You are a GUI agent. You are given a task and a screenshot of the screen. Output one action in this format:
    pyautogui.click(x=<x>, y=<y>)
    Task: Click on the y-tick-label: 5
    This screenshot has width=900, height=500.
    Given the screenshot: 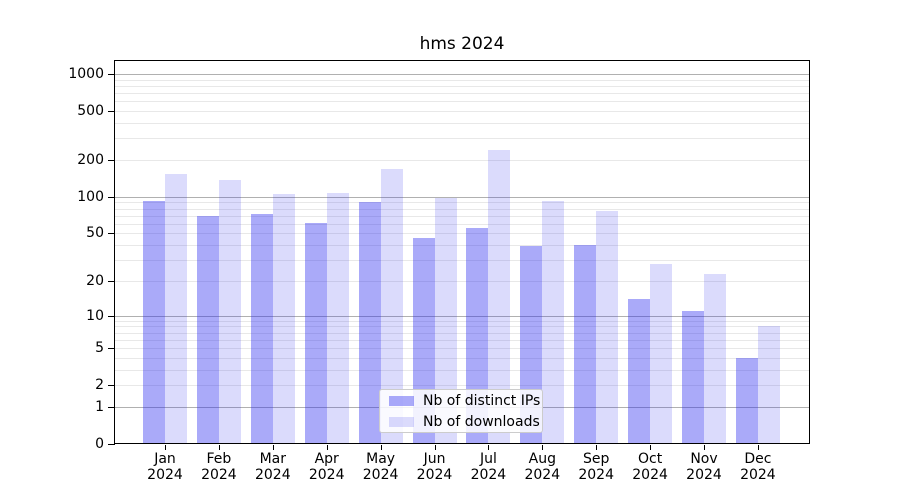 What is the action you would take?
    pyautogui.click(x=99, y=348)
    